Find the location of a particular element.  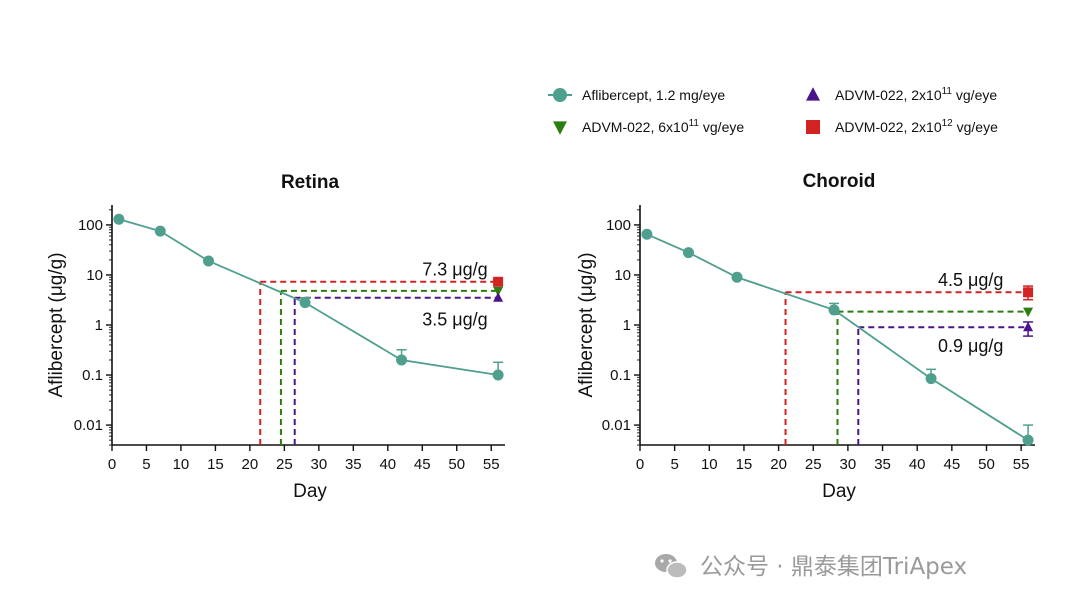

legend-item: ADVM-022, 2x1011 vg/eye is located at coordinates (901, 94).